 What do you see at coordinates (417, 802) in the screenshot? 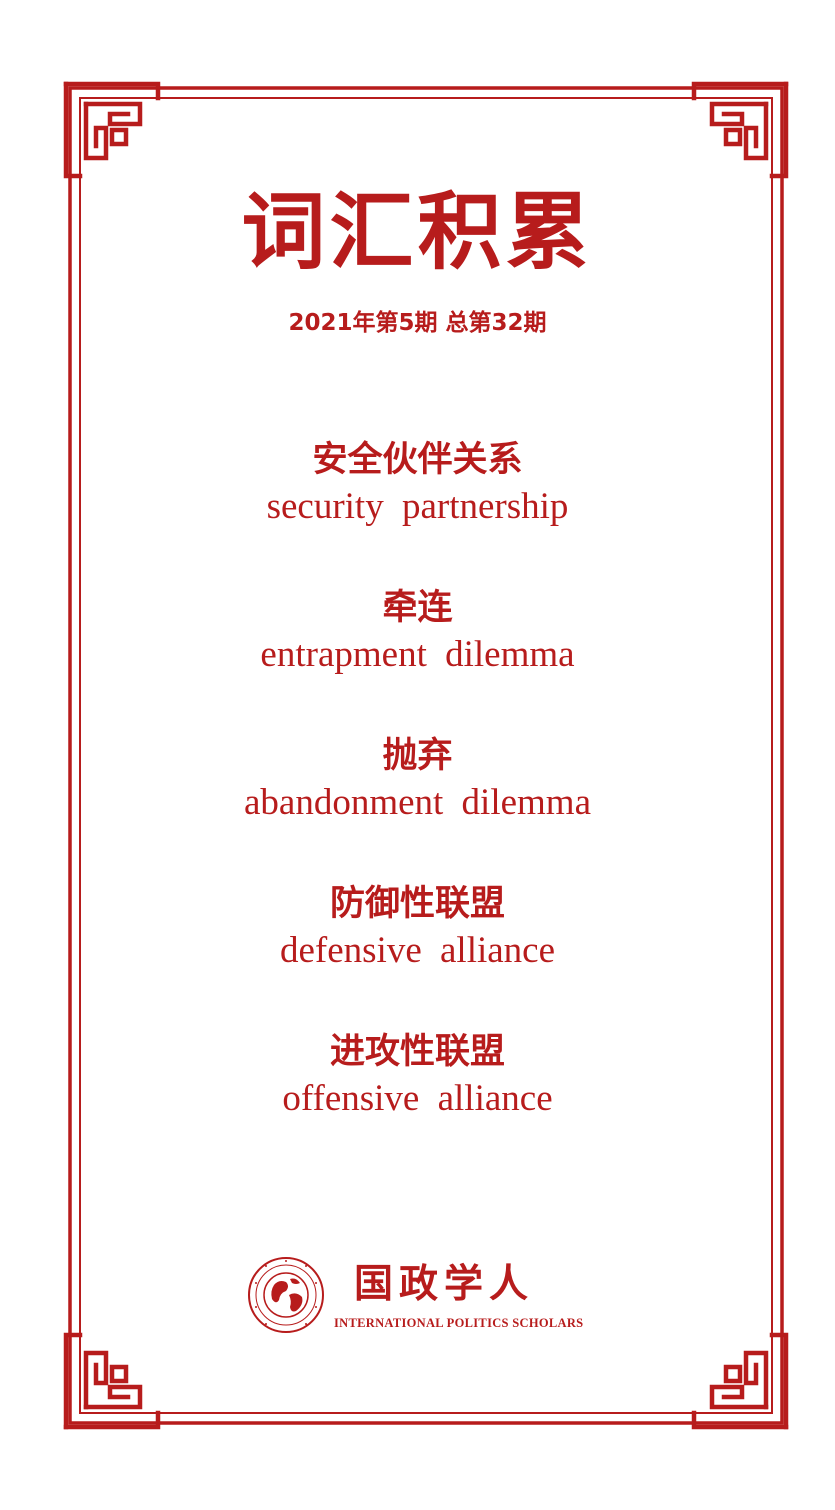
I see `term-english: abandonment dilemma` at bounding box center [417, 802].